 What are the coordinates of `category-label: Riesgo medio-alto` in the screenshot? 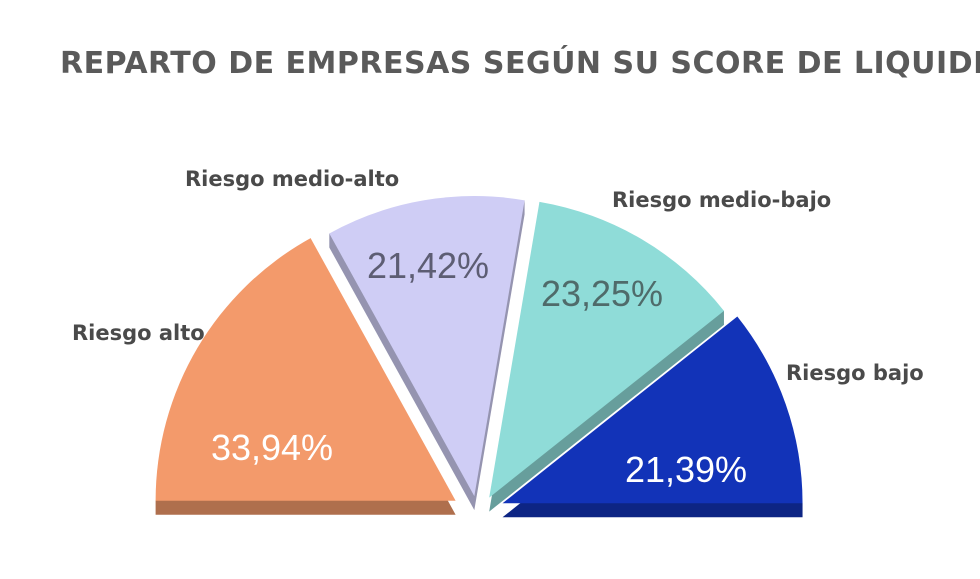 It's located at (292, 179).